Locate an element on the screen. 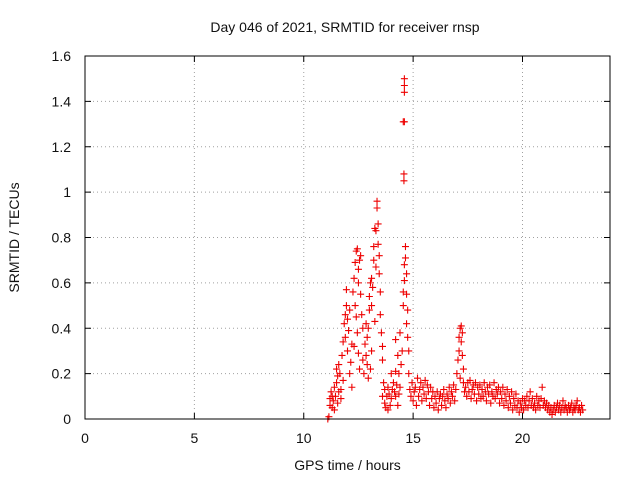 The width and height of the screenshot is (640, 480). y-tick-label: 1 is located at coordinates (67, 192).